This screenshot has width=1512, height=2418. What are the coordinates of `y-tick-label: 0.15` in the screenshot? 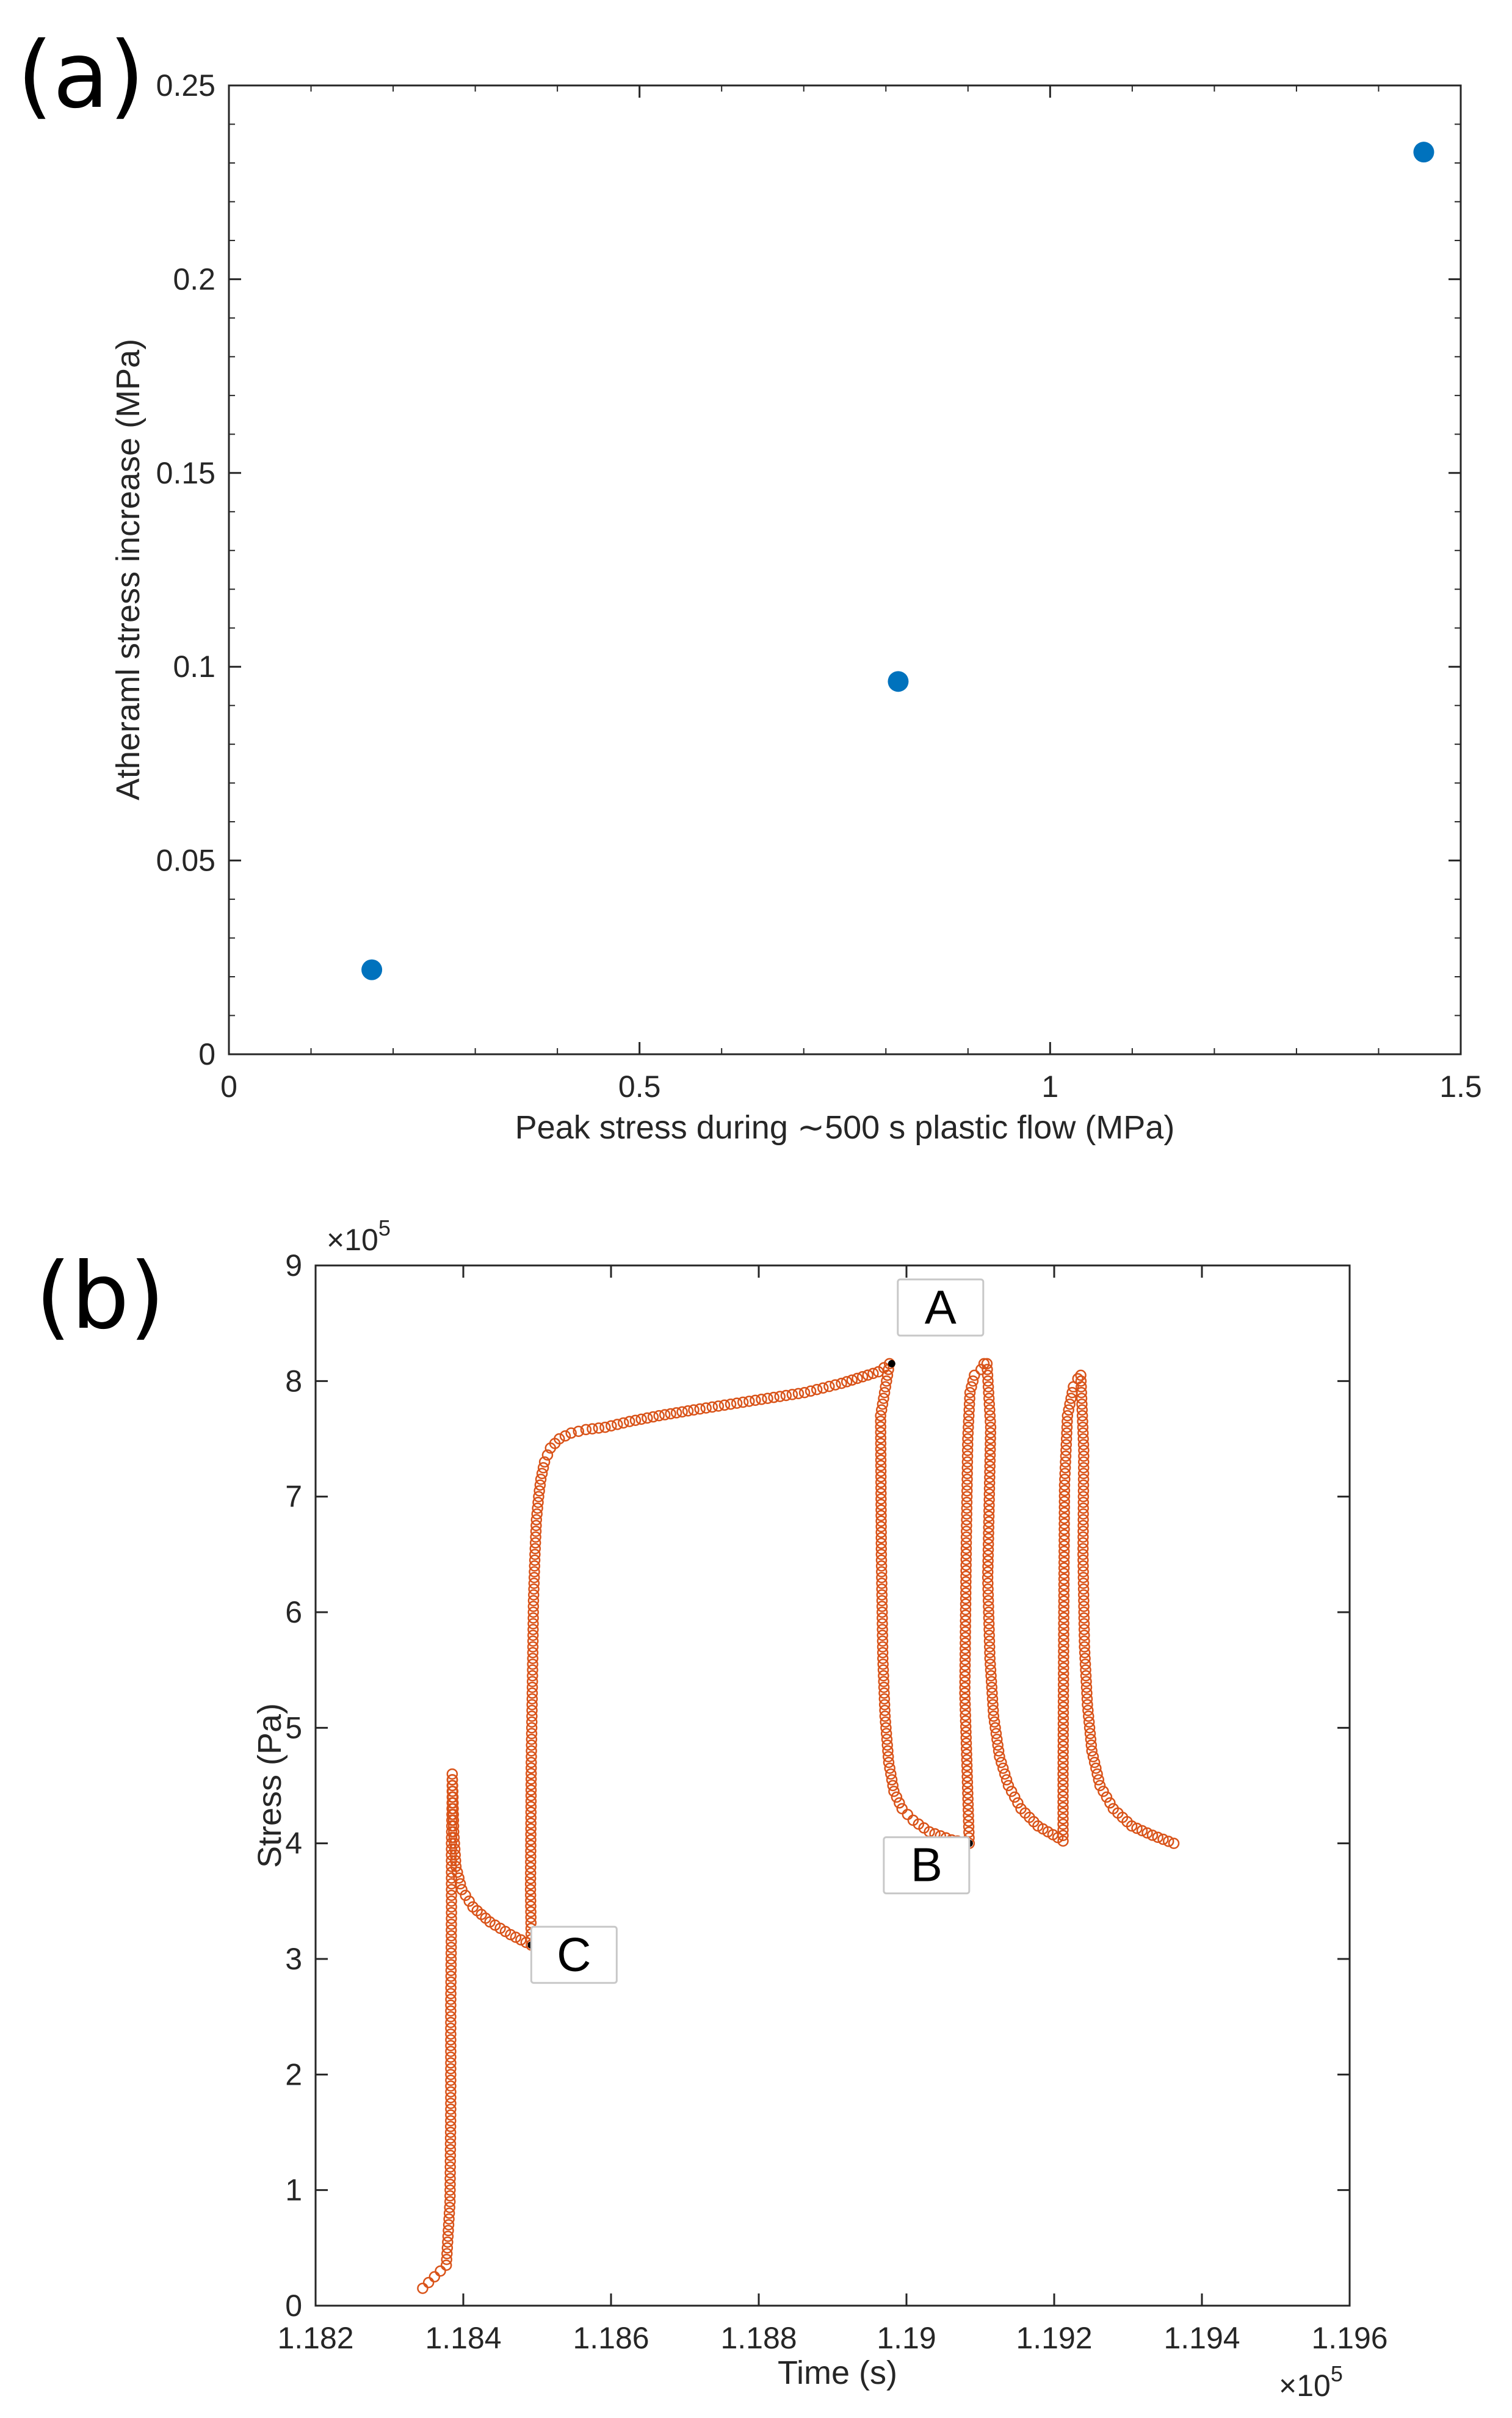 It's located at (185, 473).